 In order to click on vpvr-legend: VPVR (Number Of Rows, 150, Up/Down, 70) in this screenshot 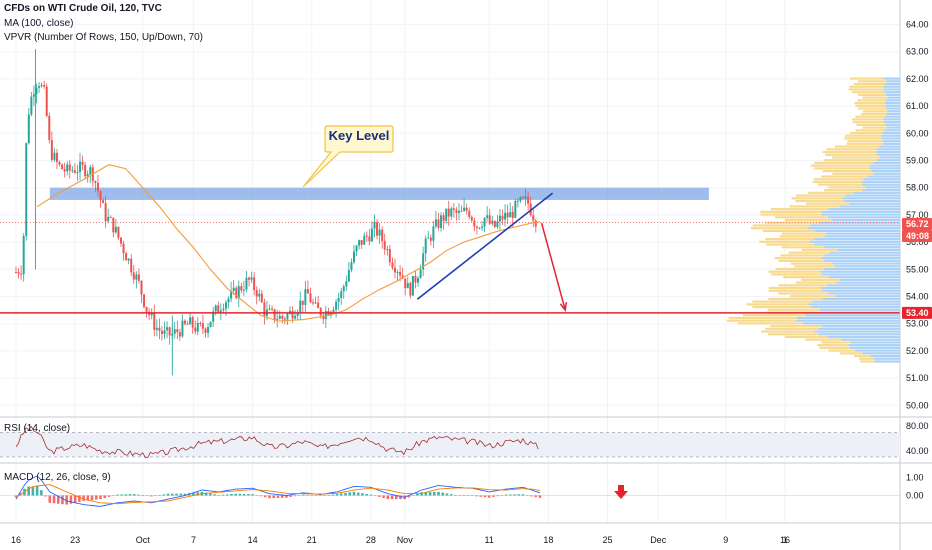, I will do `click(103, 37)`.